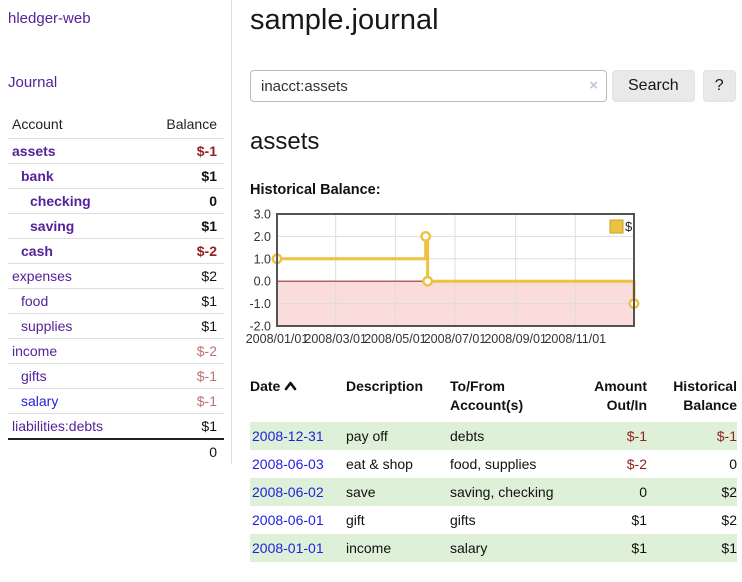  I want to click on accounts-total-row: 0, so click(116, 451).